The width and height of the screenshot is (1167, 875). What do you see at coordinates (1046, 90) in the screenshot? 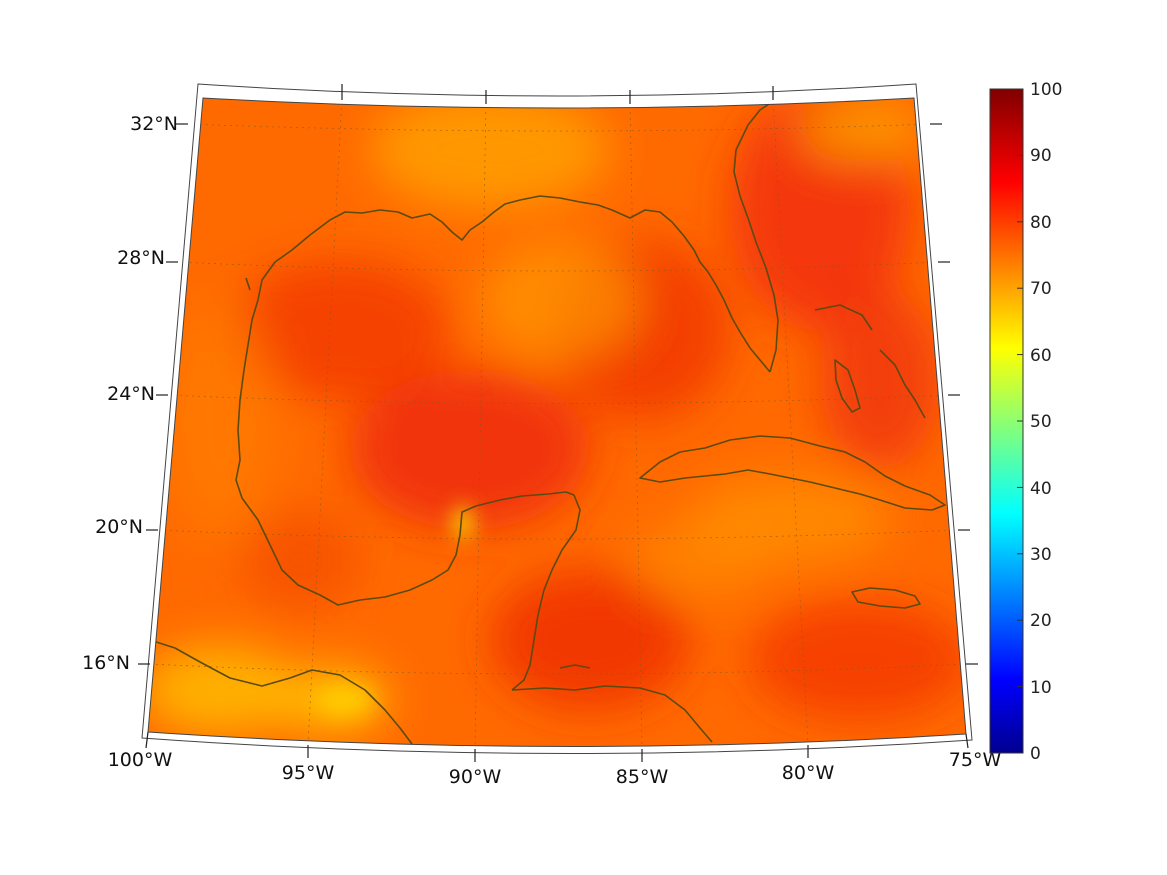
I see `colorbar-label-100: 100` at bounding box center [1046, 90].